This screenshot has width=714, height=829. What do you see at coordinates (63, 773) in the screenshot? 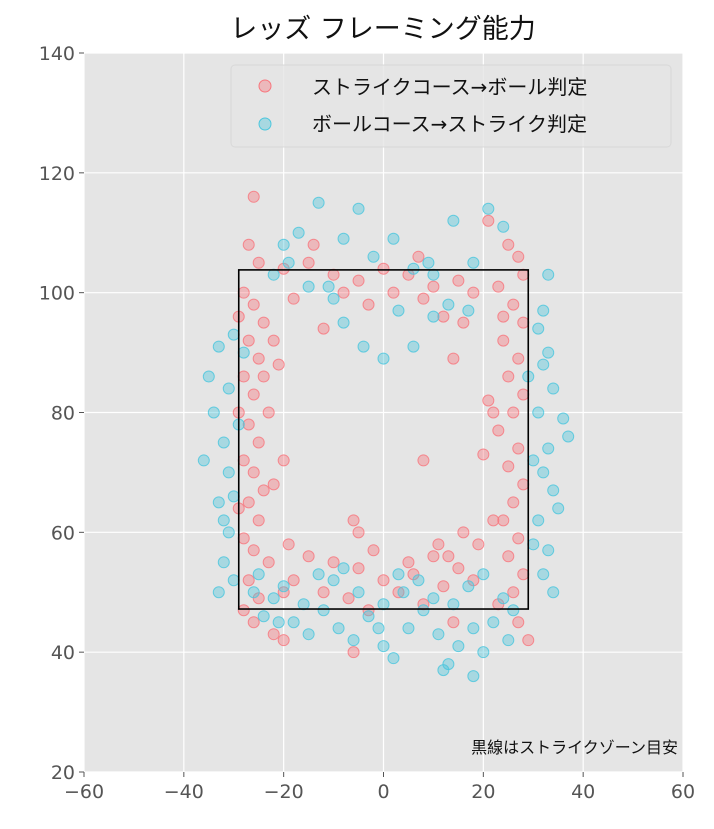
I see `y-tick-label: 20` at bounding box center [63, 773].